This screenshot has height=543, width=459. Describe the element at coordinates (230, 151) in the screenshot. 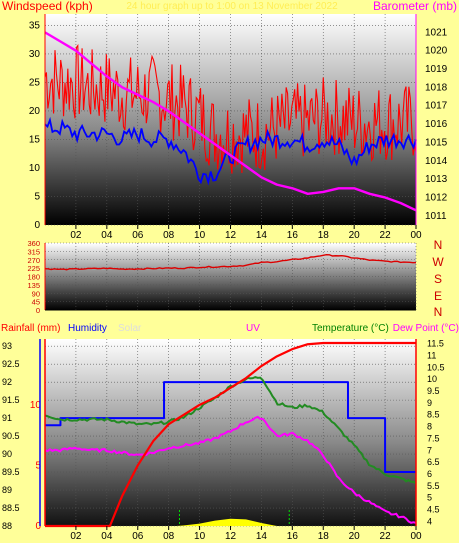

I see `average-wind-line` at that location.